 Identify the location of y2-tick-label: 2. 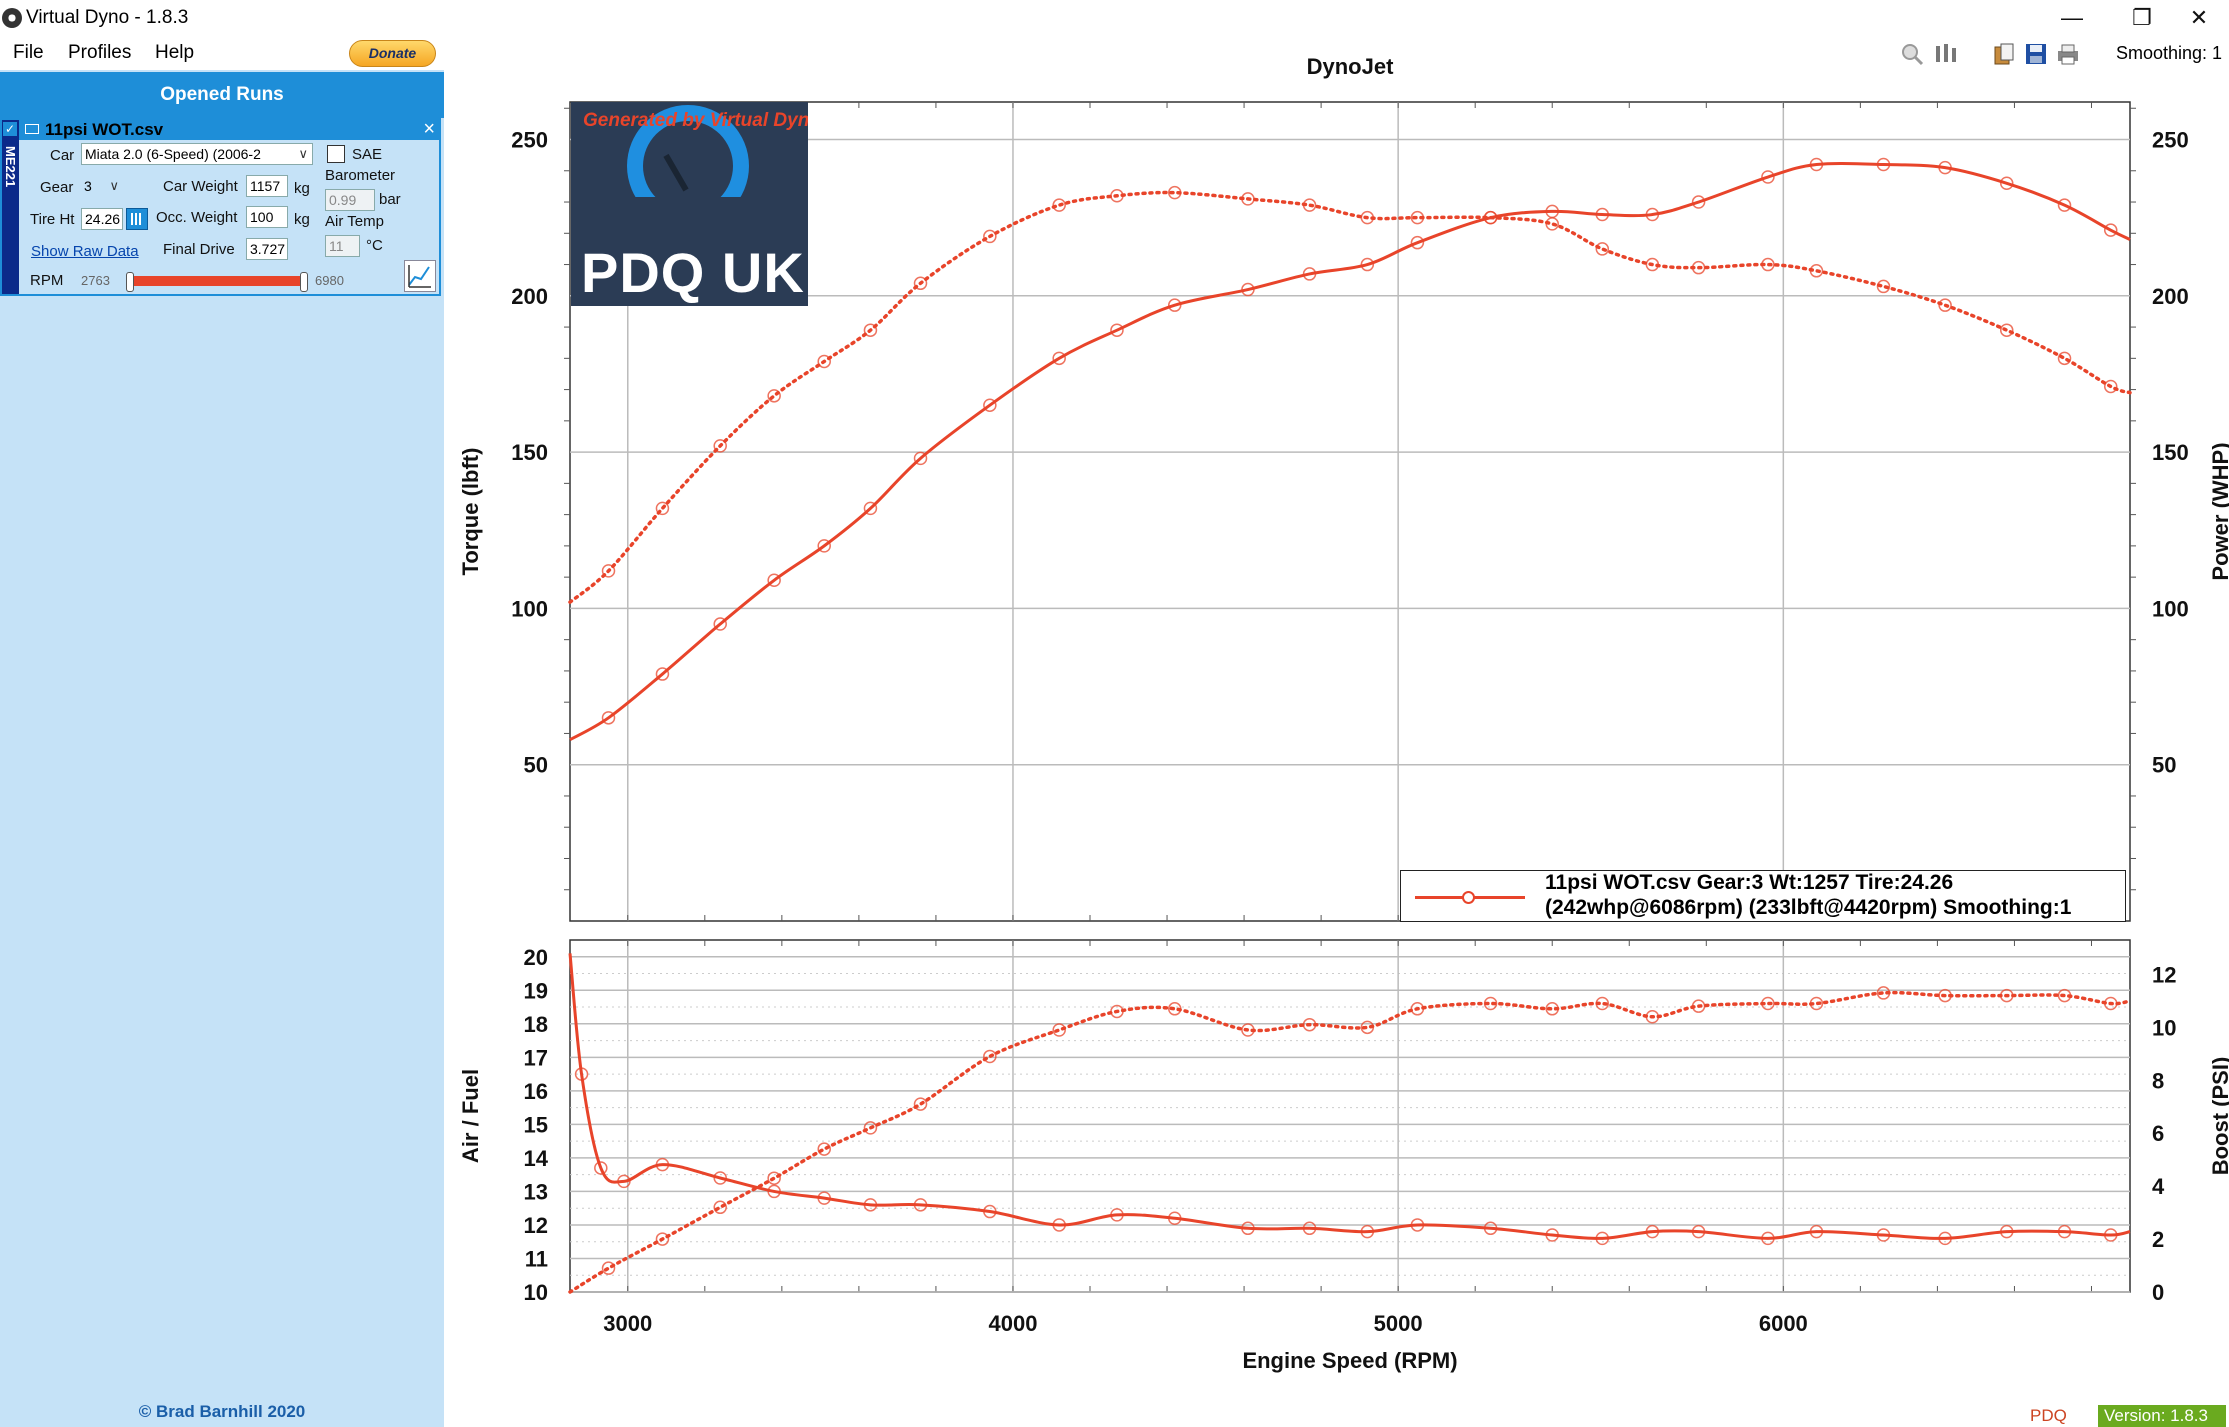
(2158, 1239).